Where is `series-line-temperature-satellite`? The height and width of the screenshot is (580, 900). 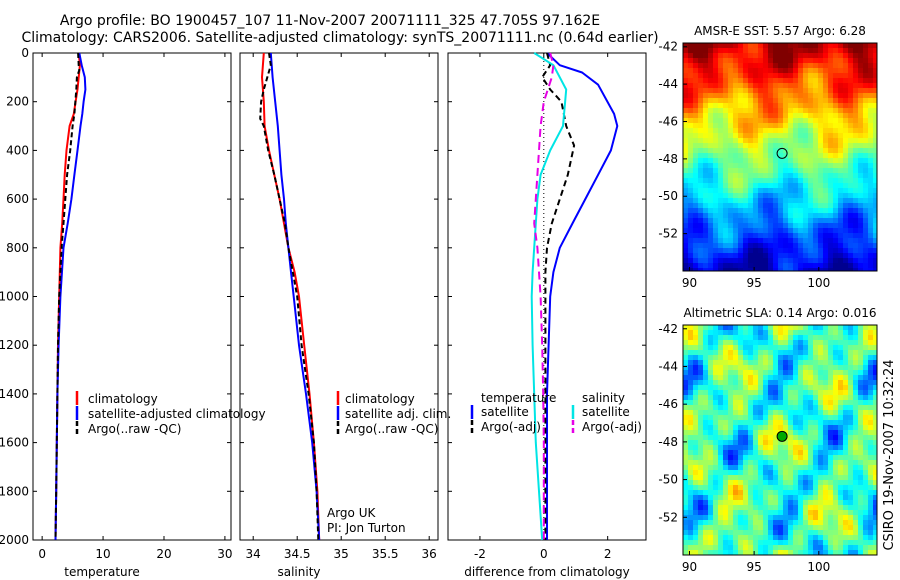 series-line-temperature-satellite is located at coordinates (582, 296).